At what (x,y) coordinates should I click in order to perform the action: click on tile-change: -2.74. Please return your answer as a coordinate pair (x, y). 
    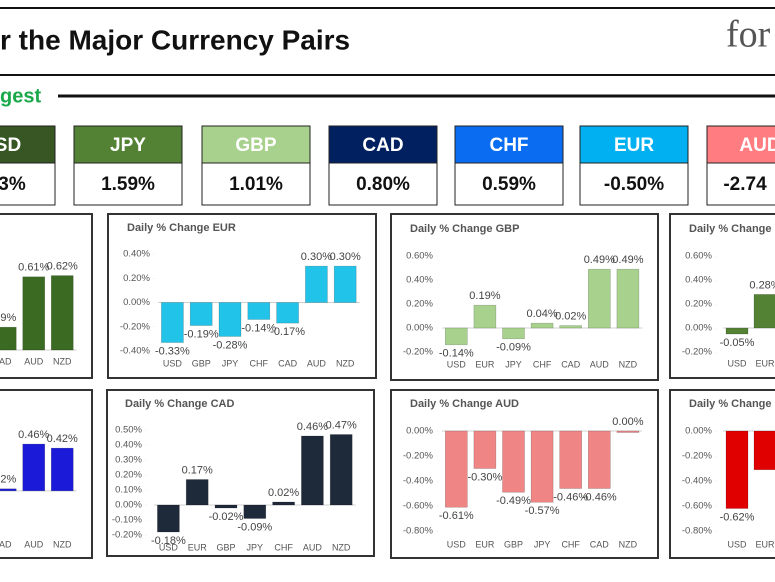
    Looking at the image, I should click on (745, 184).